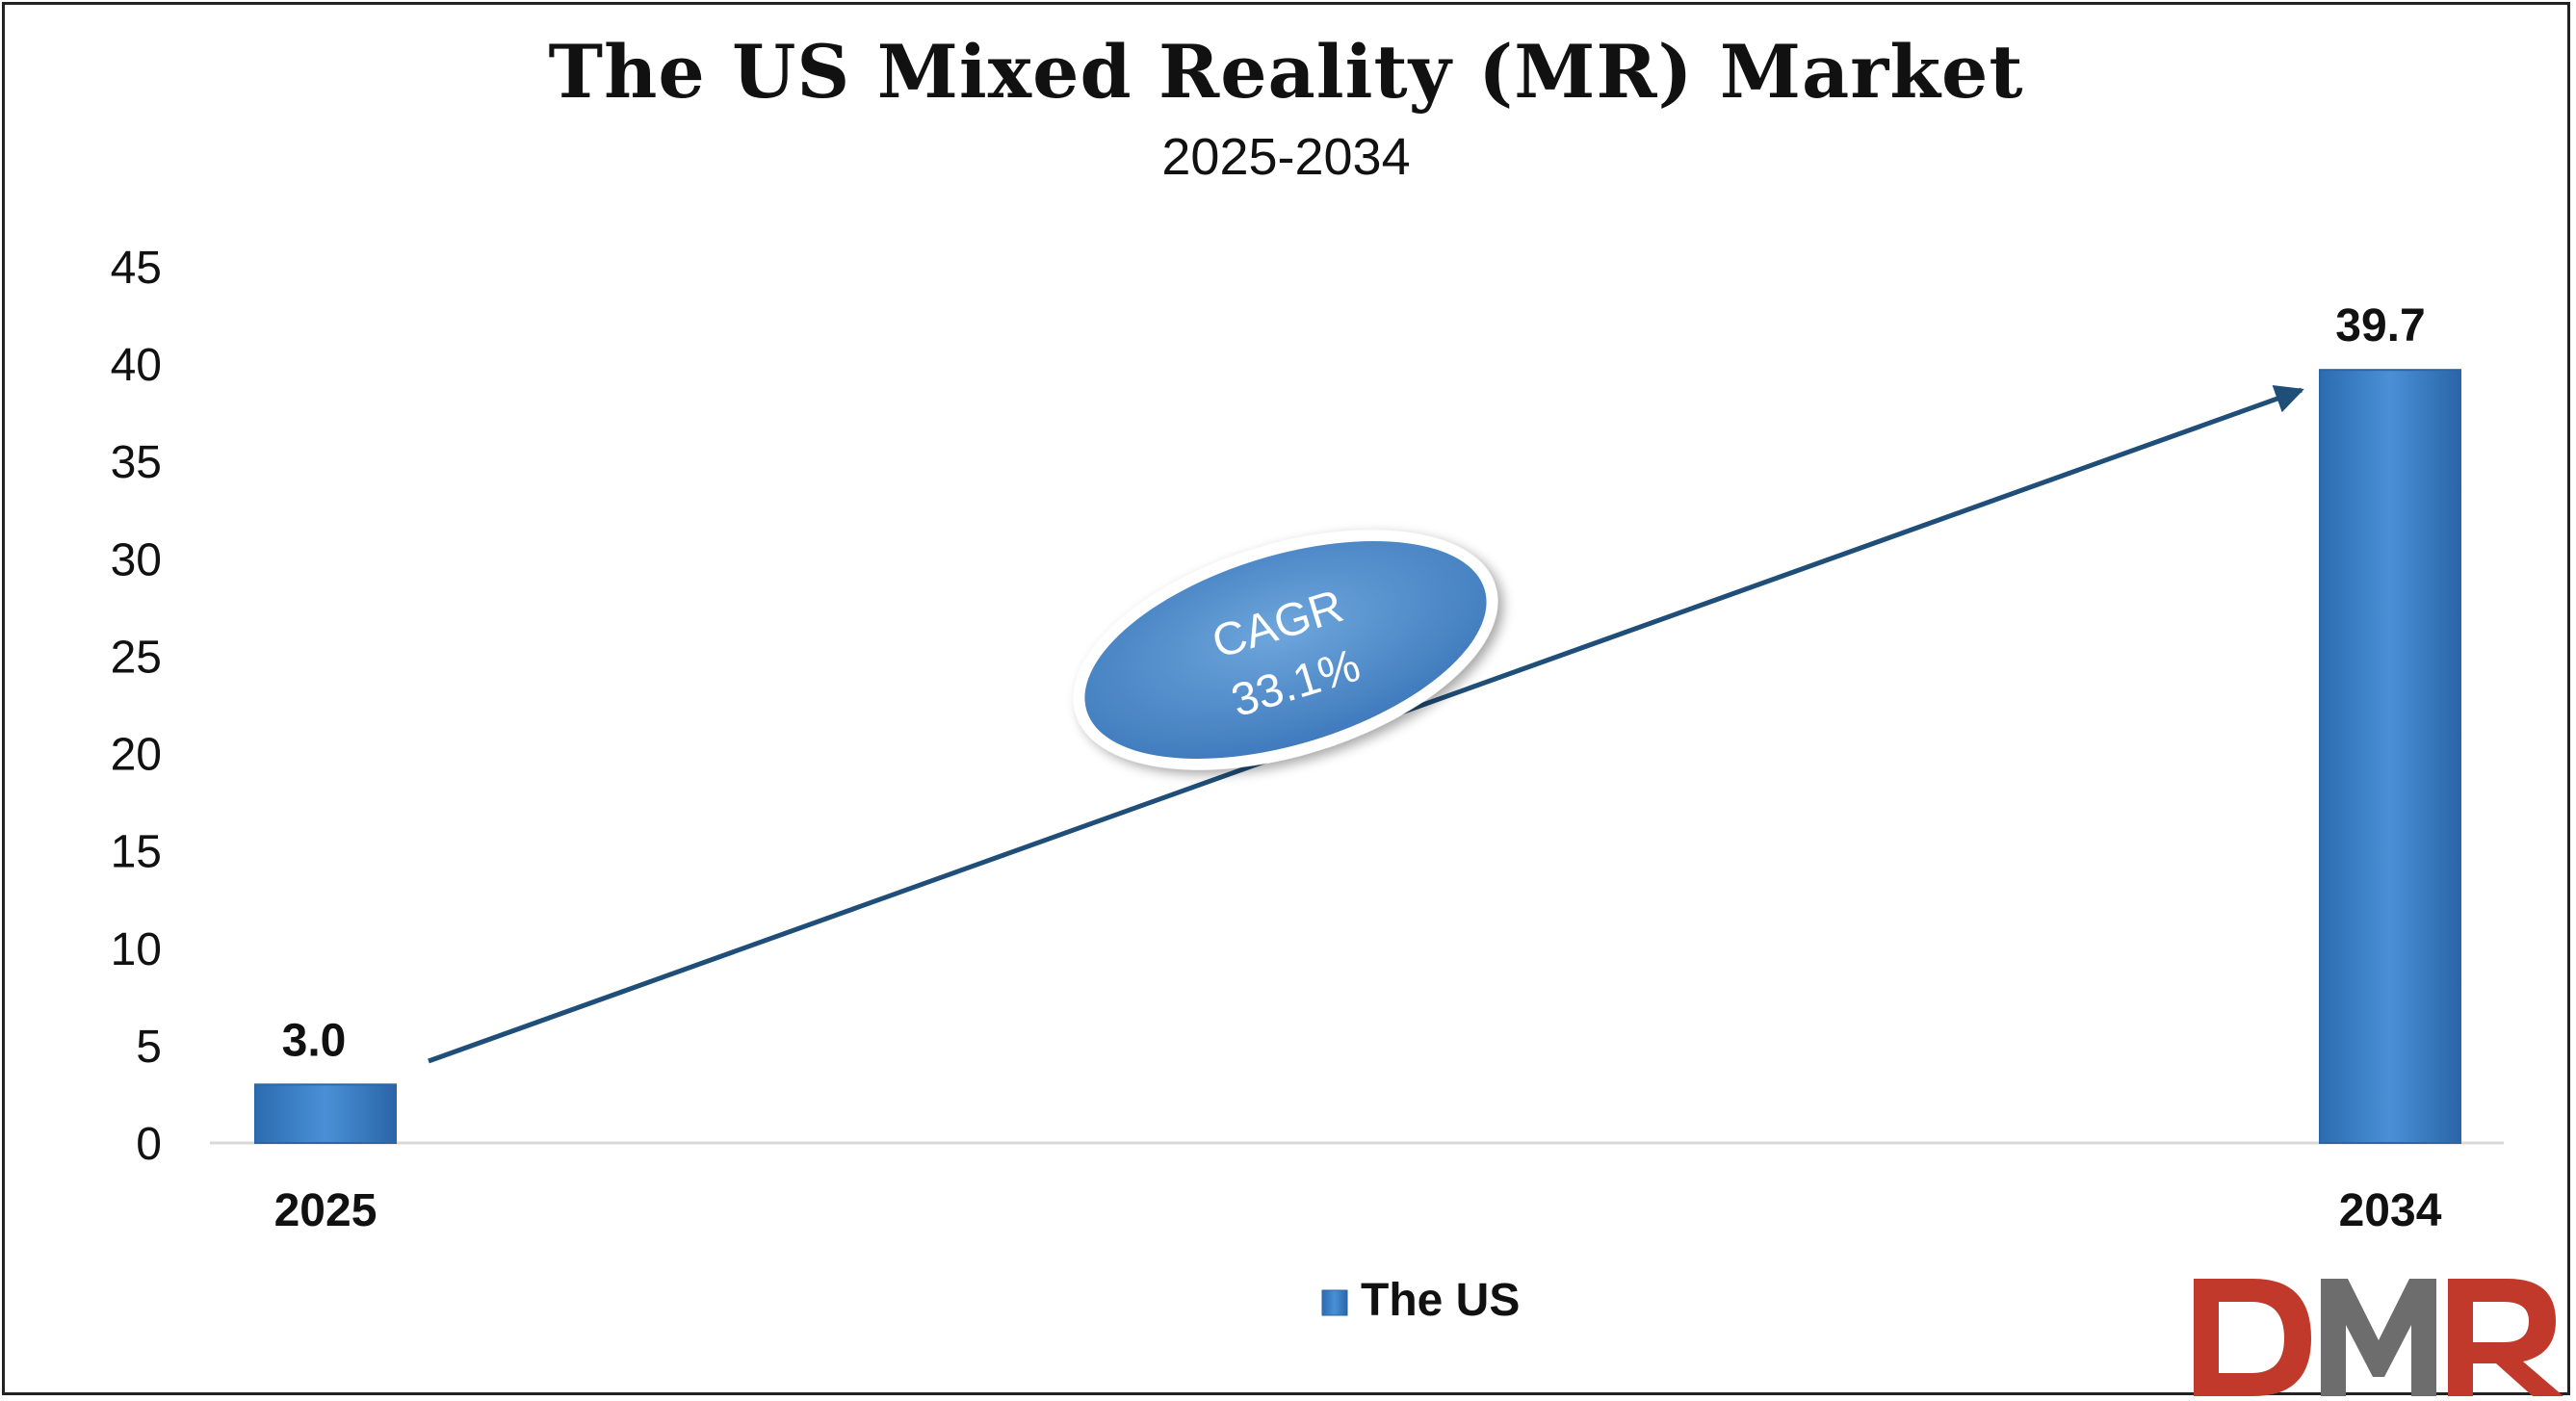 The width and height of the screenshot is (2576, 1401). What do you see at coordinates (1358, 1211) in the screenshot?
I see `x-axis: 2025 2034` at bounding box center [1358, 1211].